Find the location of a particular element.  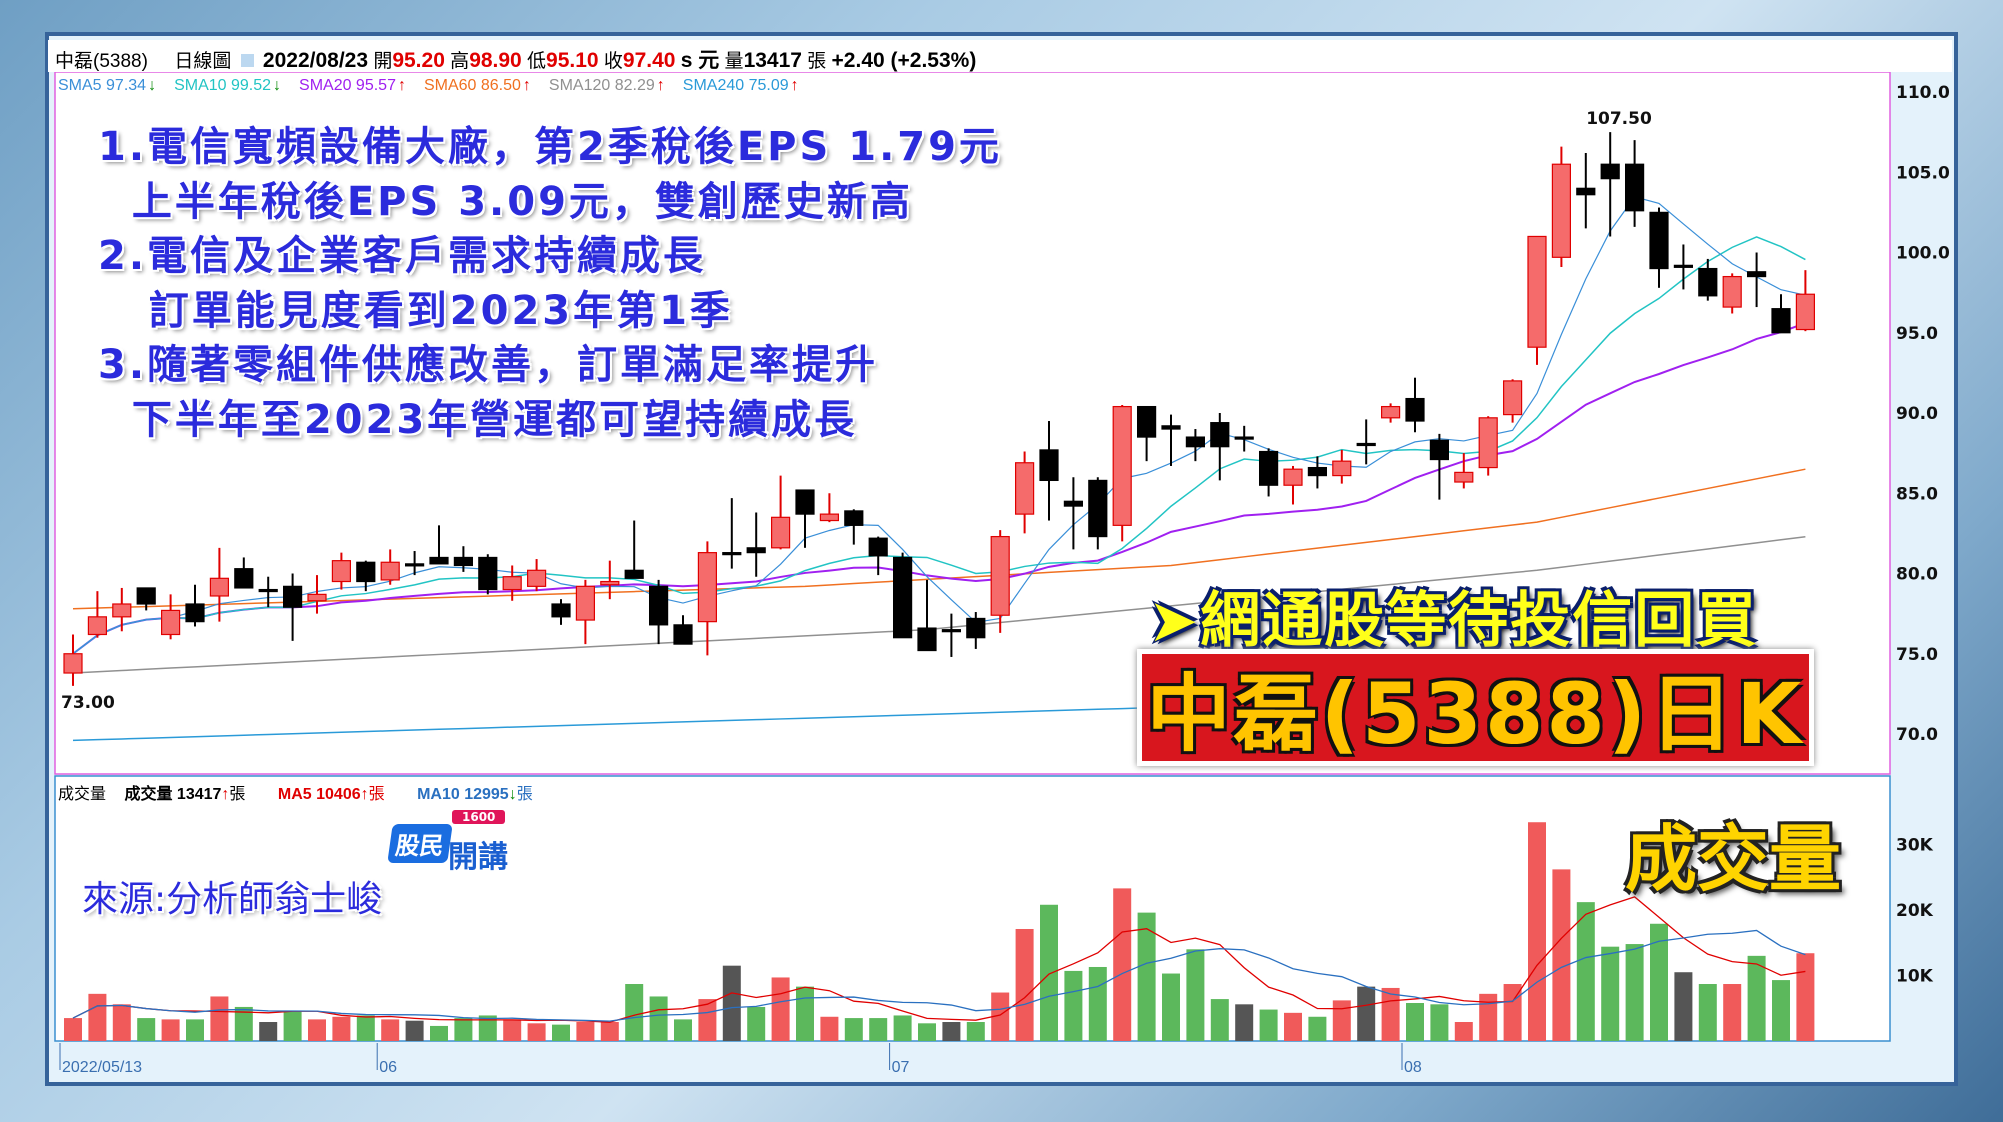

chart-type-selector: 日線圖 is located at coordinates (203, 61).